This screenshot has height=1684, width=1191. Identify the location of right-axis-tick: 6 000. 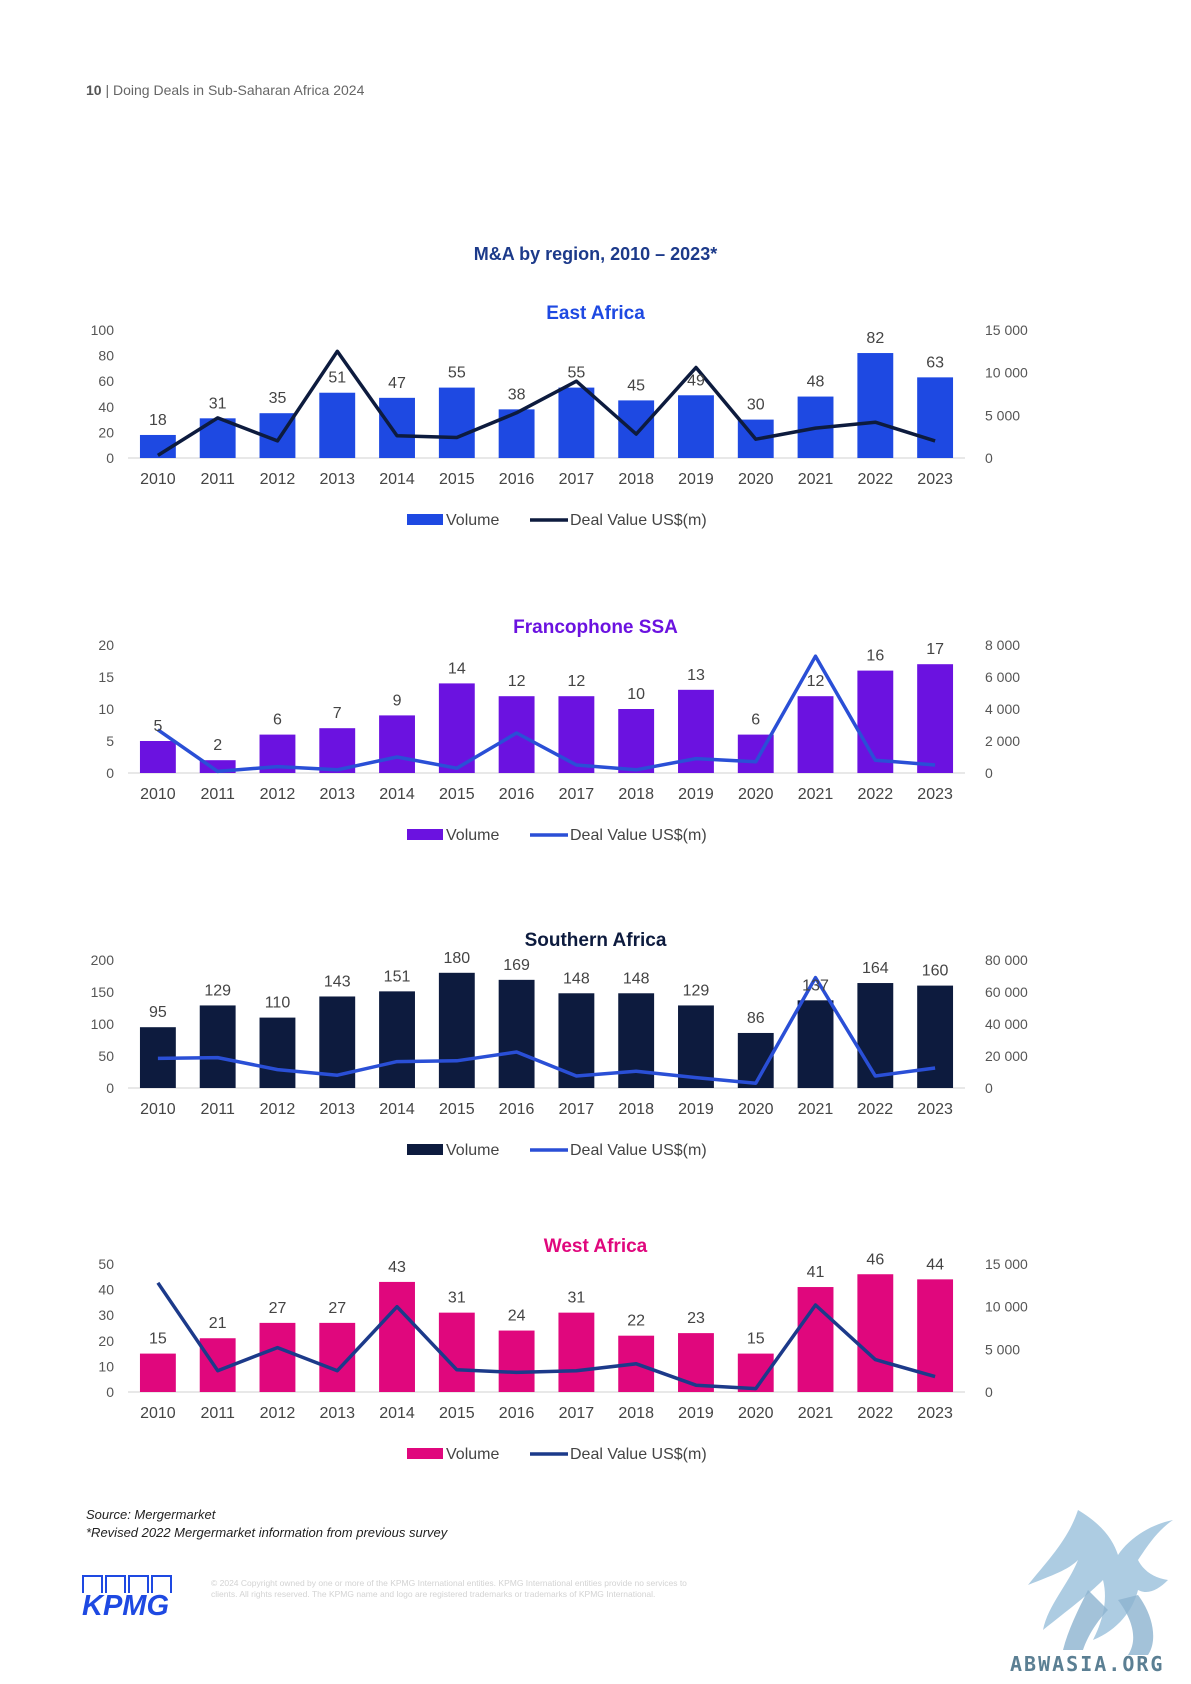
(1002, 677).